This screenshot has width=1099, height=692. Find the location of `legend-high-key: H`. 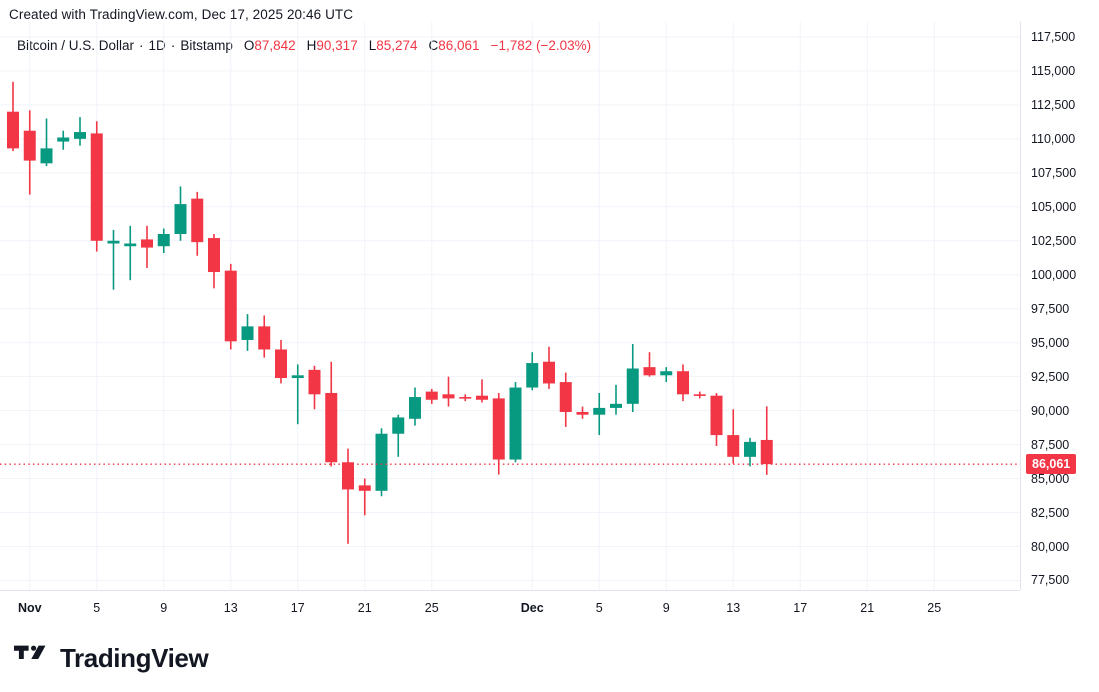

legend-high-key: H is located at coordinates (311, 45).